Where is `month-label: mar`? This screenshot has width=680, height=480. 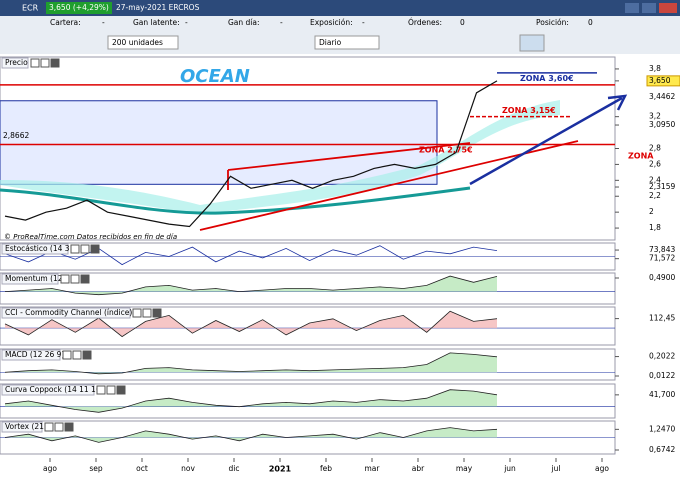 month-label: mar is located at coordinates (373, 468).